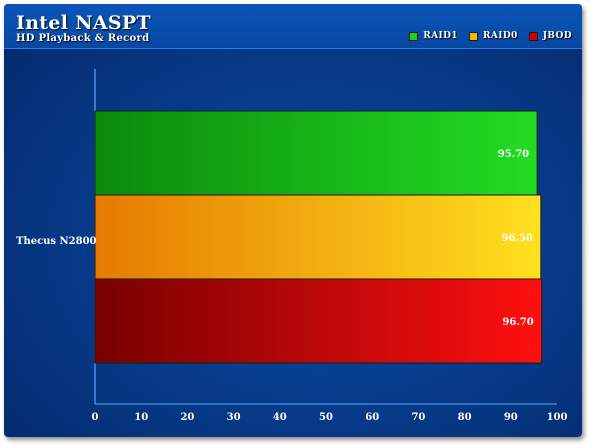 This screenshot has height=445, width=591. What do you see at coordinates (83, 38) in the screenshot?
I see `chart-subtitle: HD Playback & Record` at bounding box center [83, 38].